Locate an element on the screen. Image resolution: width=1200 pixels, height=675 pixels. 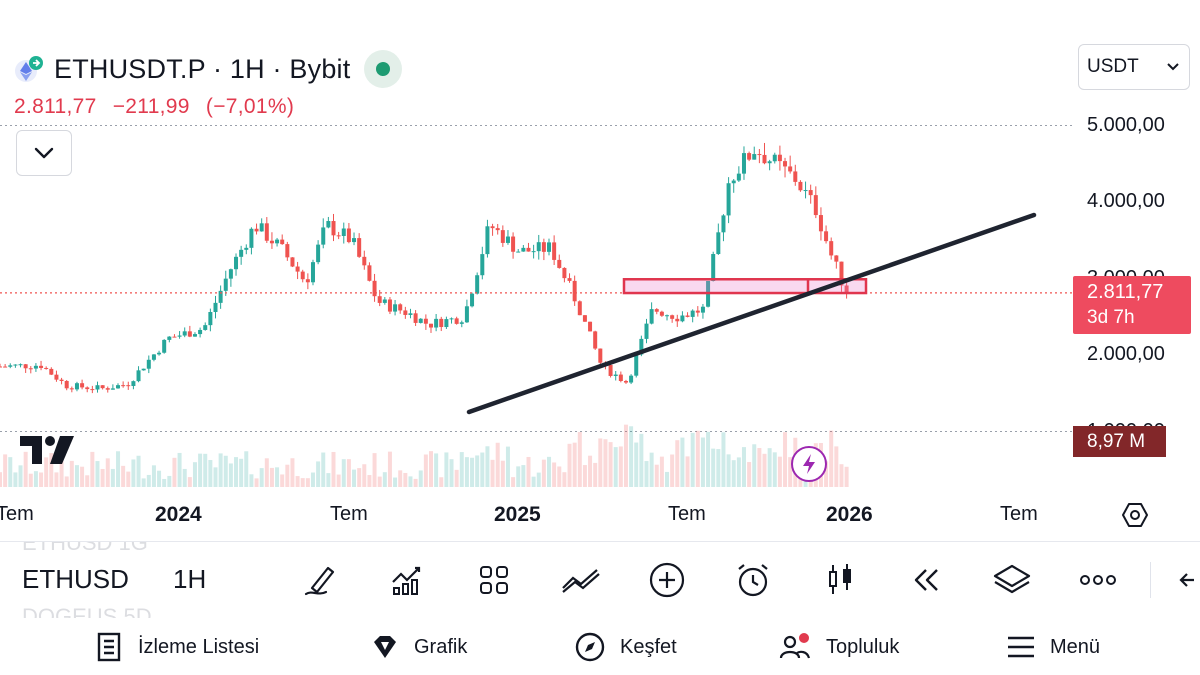
indicators-button is located at coordinates (407, 580).